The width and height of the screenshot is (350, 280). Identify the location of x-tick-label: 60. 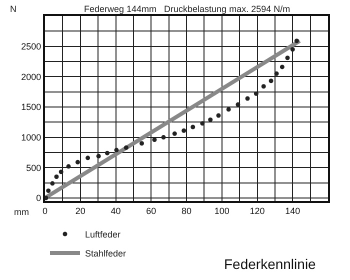
(151, 211).